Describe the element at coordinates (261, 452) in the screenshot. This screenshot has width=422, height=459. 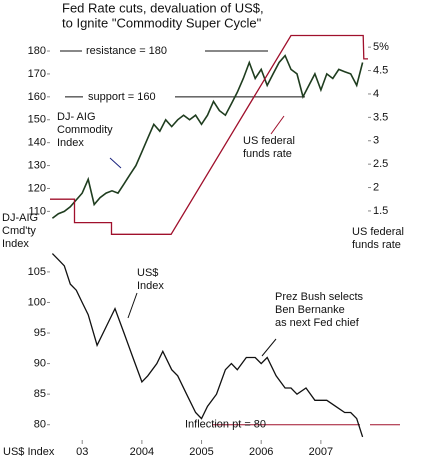
I see `x-tick-label: 2006` at that location.